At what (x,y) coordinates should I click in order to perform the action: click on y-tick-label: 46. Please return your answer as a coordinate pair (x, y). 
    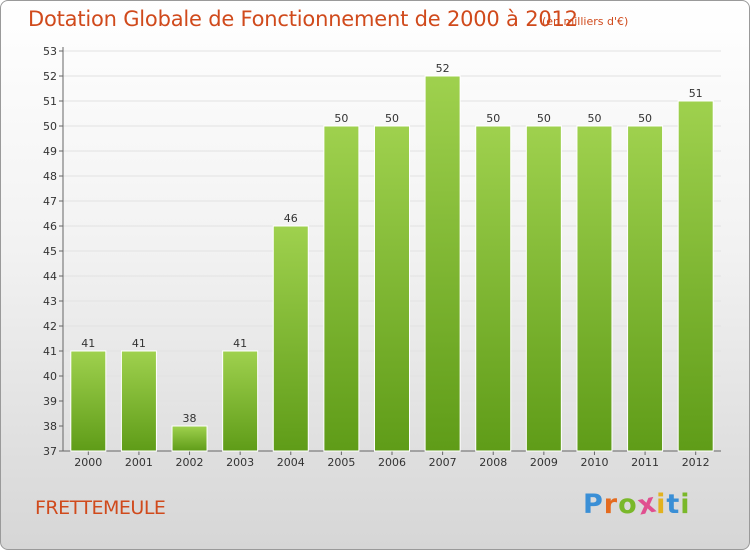
    Looking at the image, I should click on (50, 226).